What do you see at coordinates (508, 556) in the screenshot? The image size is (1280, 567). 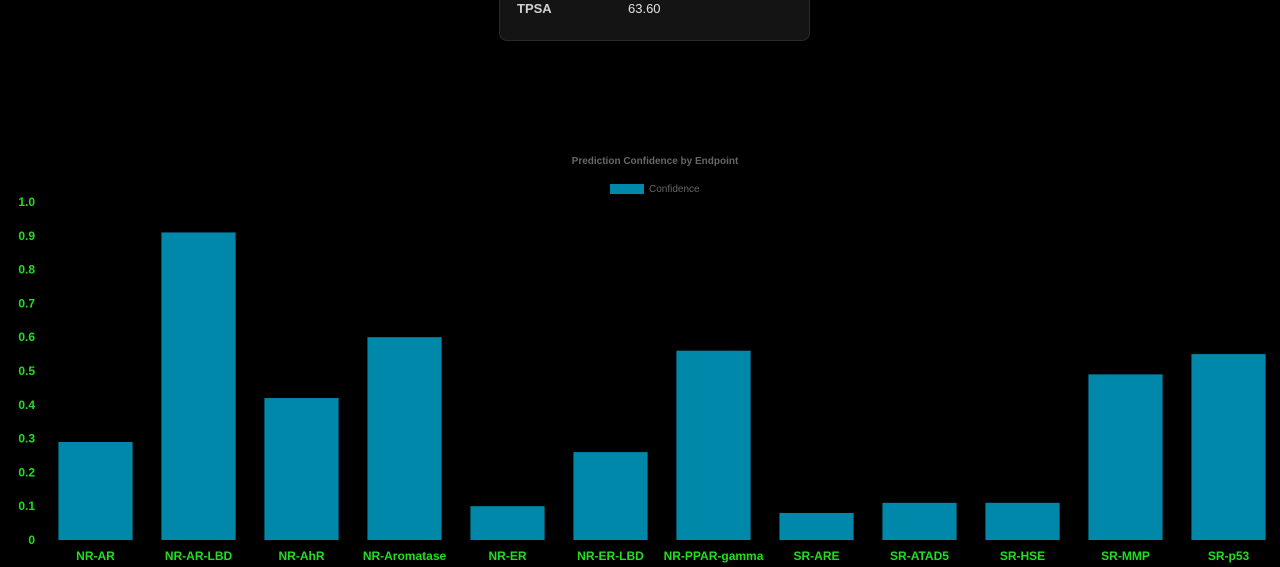 I see `x-tick-label: NR-ER` at bounding box center [508, 556].